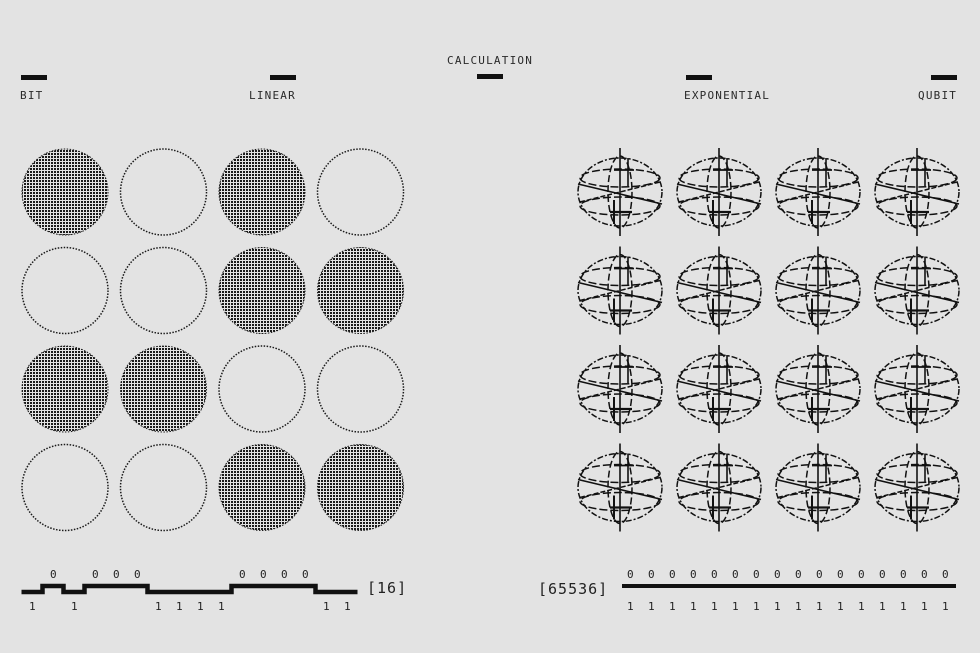 This screenshot has height=653, width=980. I want to click on calculation-marker, so click(490, 76).